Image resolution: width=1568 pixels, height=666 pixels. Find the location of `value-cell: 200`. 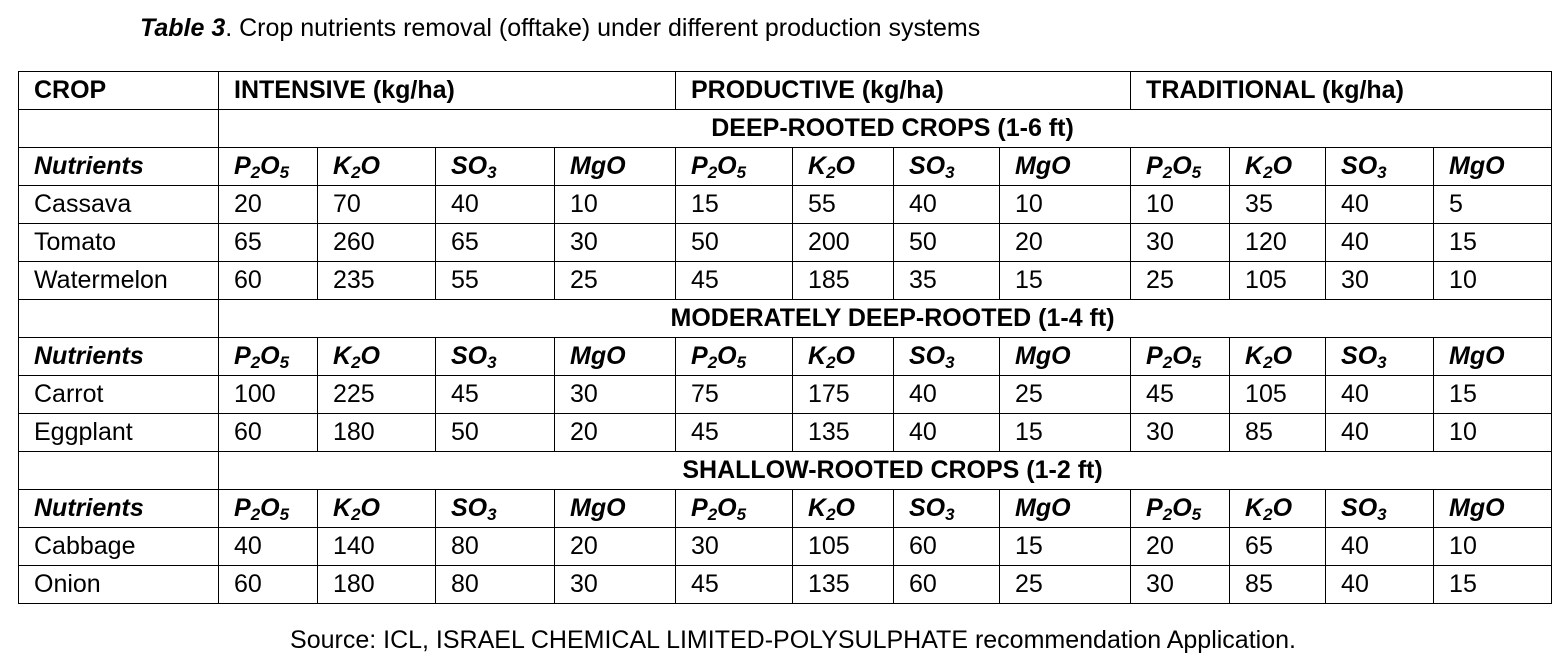

value-cell: 200 is located at coordinates (843, 242).